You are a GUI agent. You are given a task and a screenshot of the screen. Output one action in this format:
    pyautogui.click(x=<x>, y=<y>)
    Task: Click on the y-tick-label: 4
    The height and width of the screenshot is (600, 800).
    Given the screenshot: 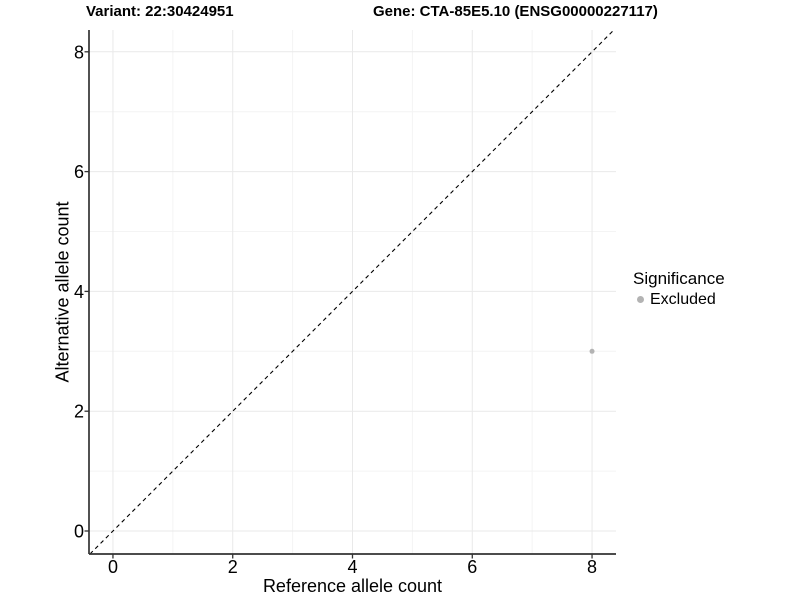 What is the action you would take?
    pyautogui.click(x=79, y=292)
    